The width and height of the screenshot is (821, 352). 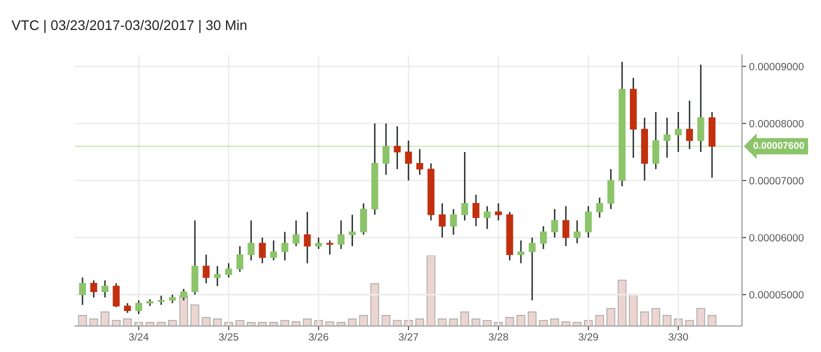 What do you see at coordinates (318, 336) in the screenshot?
I see `x-tick-label: 3/26` at bounding box center [318, 336].